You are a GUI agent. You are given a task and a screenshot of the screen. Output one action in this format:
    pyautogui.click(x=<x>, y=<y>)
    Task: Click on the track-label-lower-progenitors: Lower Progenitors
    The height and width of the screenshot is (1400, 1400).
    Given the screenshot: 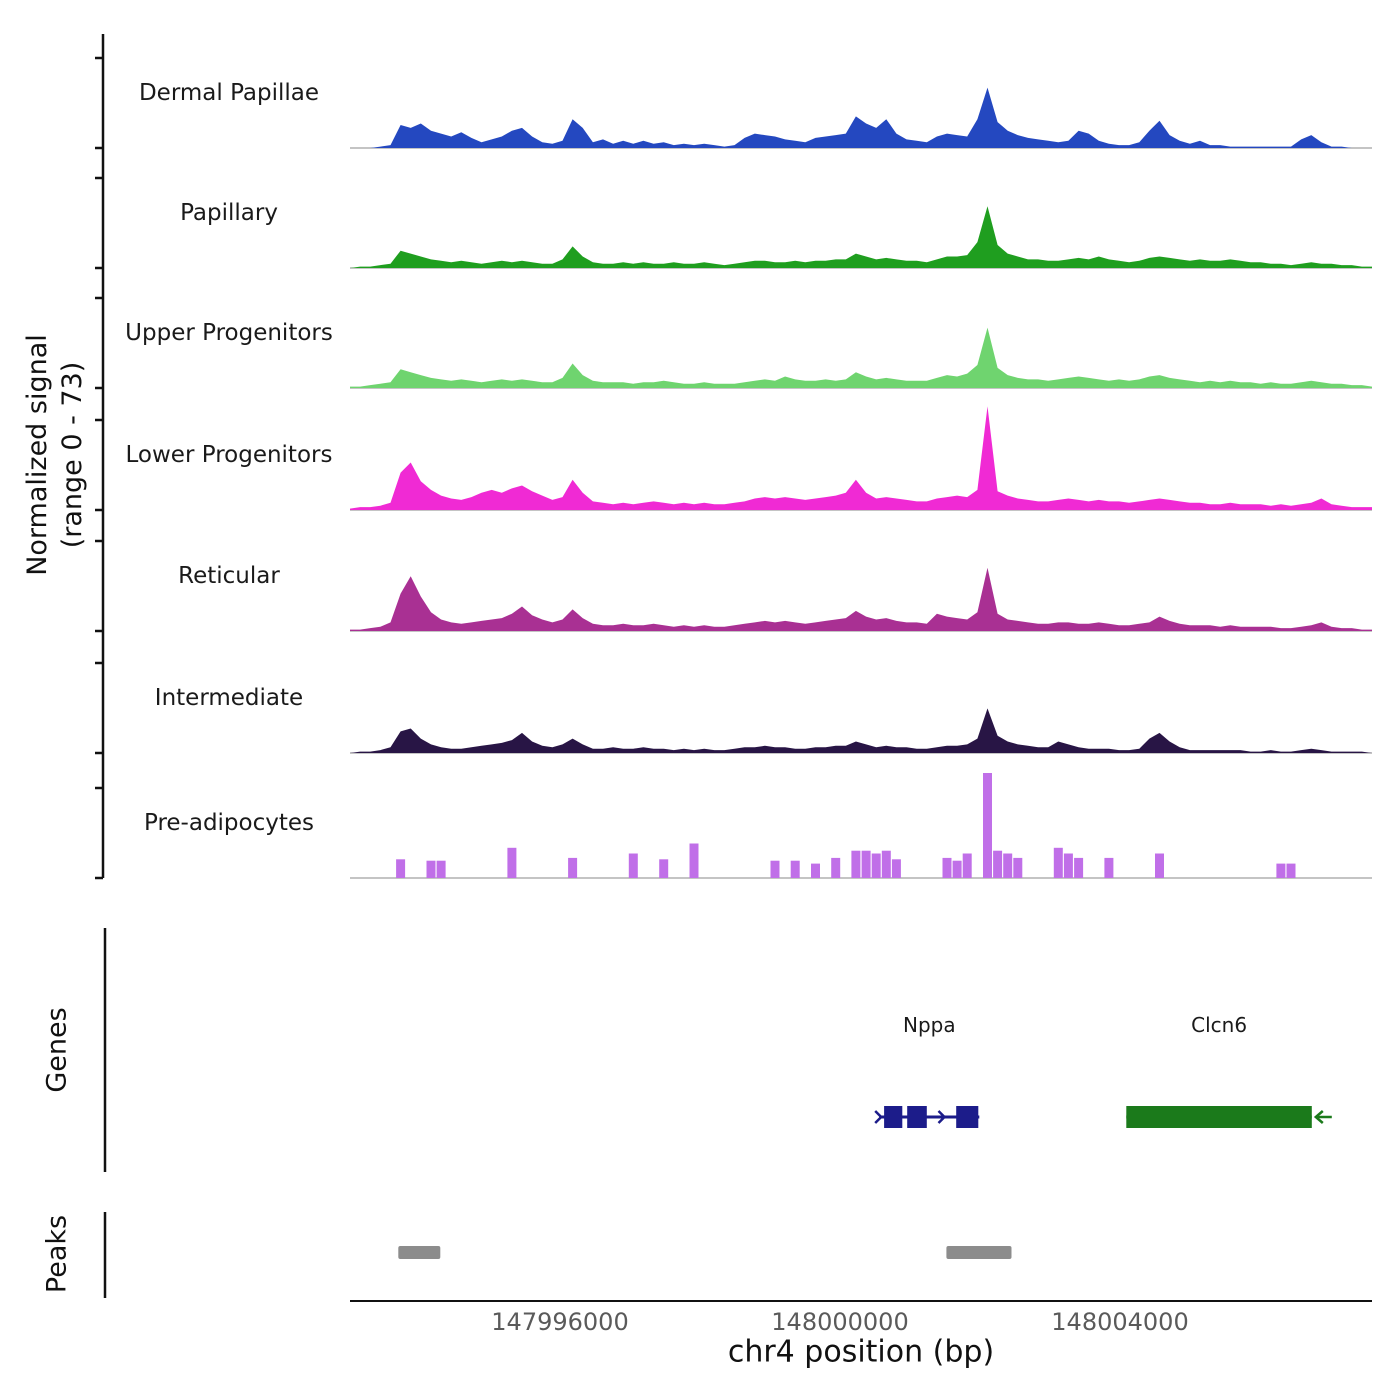 What is the action you would take?
    pyautogui.click(x=229, y=455)
    